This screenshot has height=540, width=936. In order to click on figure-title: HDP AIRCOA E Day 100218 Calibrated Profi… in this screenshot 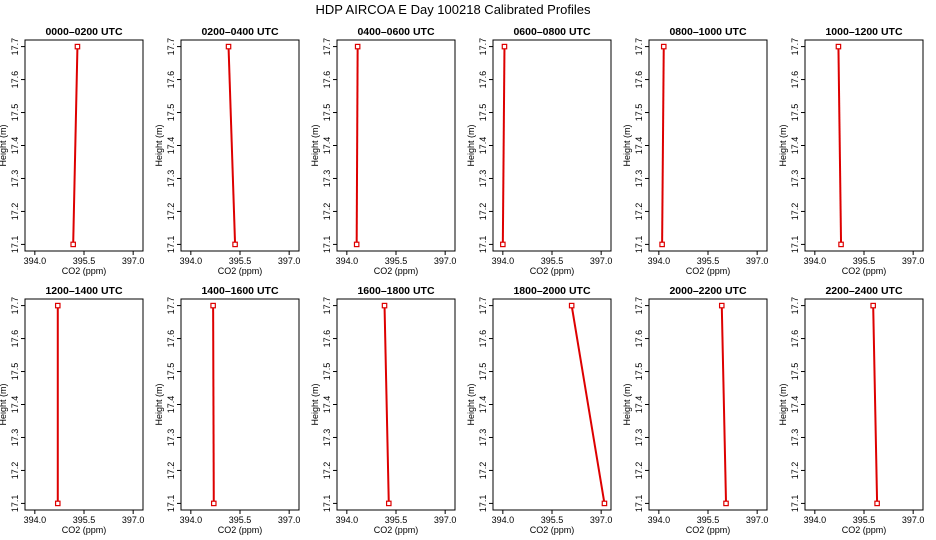, I will do `click(453, 9)`.